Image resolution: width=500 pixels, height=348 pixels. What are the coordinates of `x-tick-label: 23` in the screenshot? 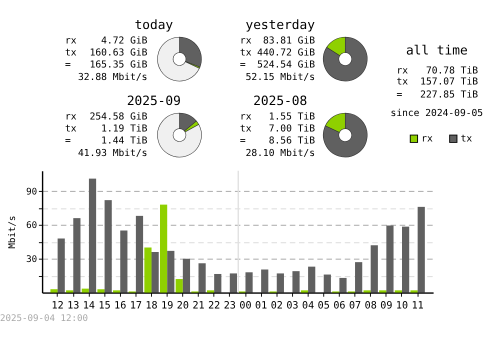 It's located at (230, 306).